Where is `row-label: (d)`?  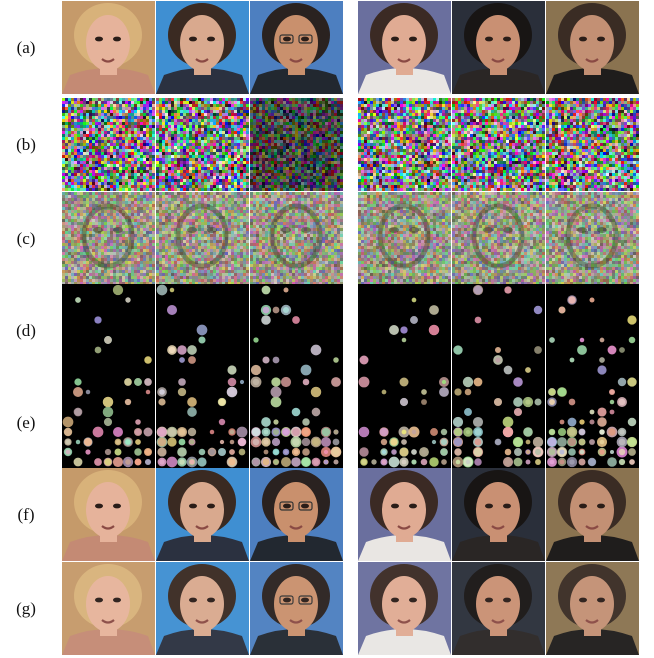 row-label: (d) is located at coordinates (26, 330).